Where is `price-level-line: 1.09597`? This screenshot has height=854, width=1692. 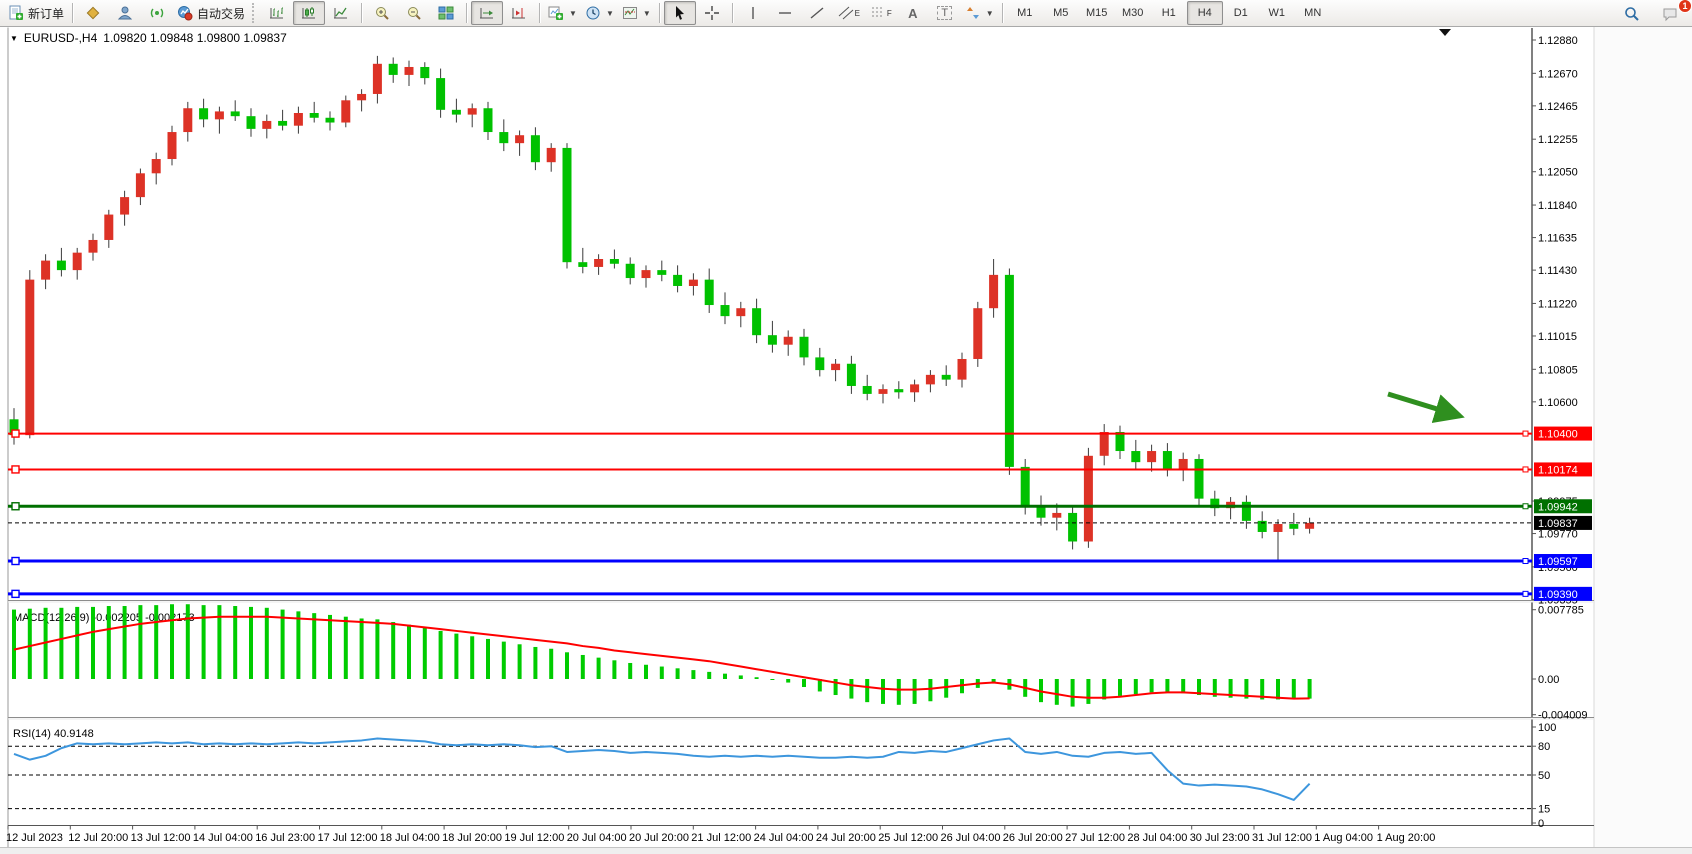 price-level-line: 1.09597 is located at coordinates (800, 561).